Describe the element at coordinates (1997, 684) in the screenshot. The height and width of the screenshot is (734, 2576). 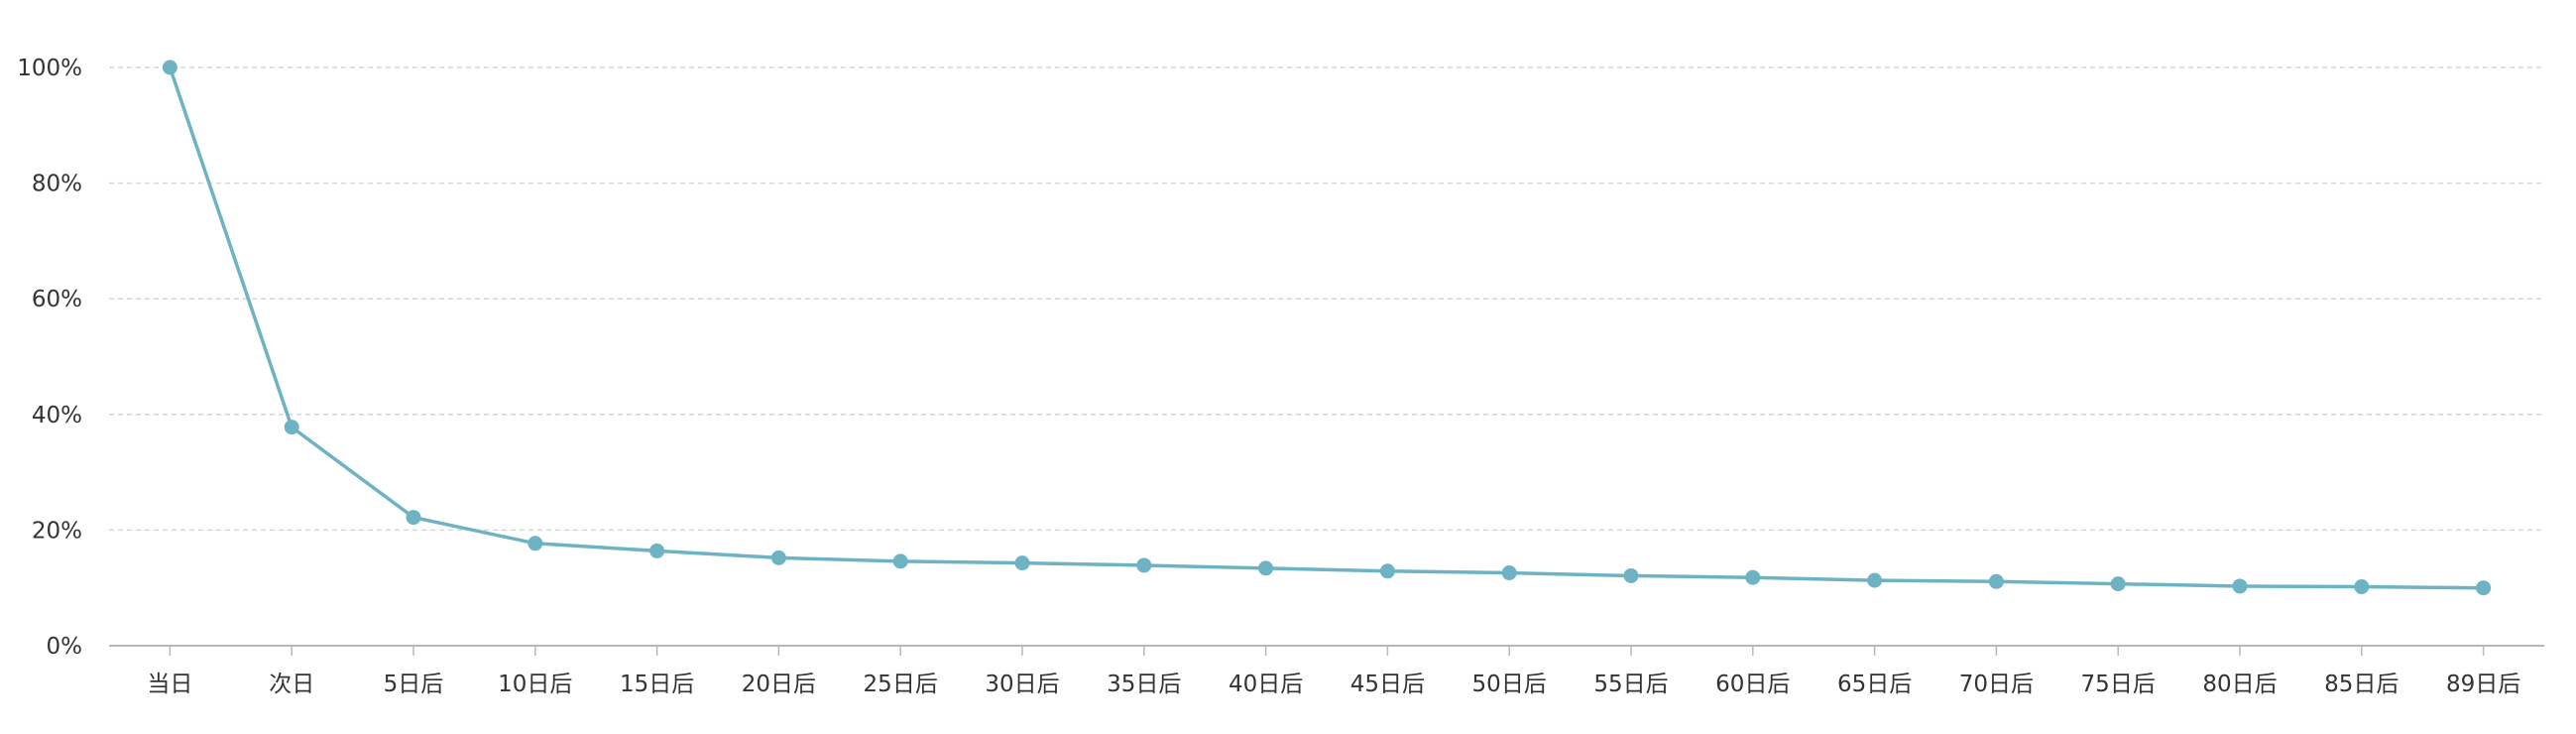
I see `x-tick-label: 70日后` at that location.